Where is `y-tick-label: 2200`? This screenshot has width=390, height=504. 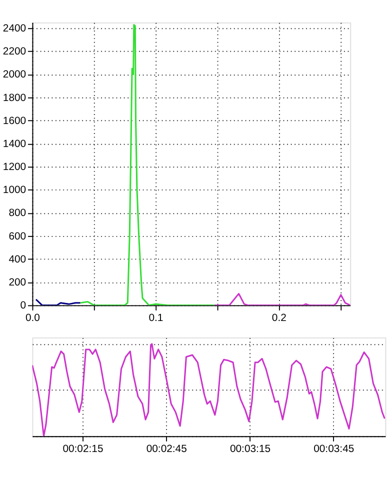
y-tick-label: 2200 is located at coordinates (14, 52).